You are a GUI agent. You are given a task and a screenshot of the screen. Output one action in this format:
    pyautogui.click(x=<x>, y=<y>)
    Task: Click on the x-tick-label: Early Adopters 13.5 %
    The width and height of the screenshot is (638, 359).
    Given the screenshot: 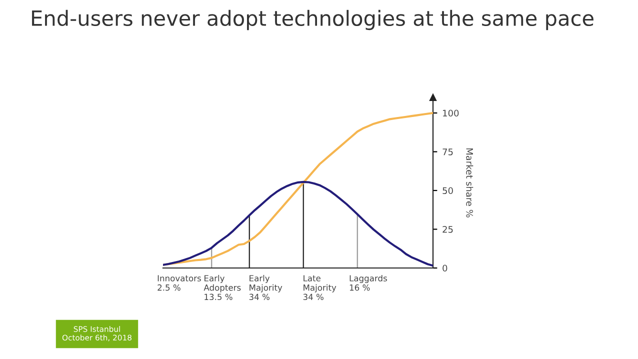 What is the action you would take?
    pyautogui.click(x=222, y=287)
    